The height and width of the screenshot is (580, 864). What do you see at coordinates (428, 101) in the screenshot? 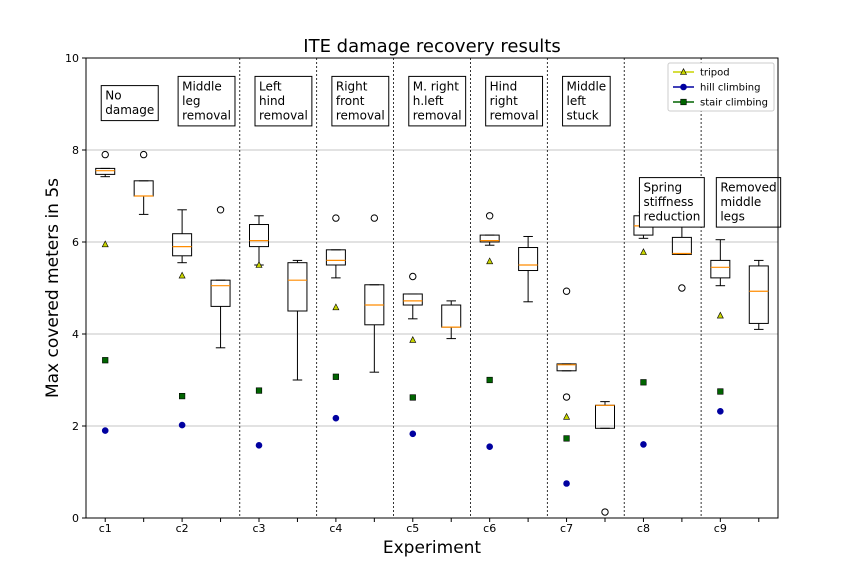
I see `condition-text: h.left` at bounding box center [428, 101].